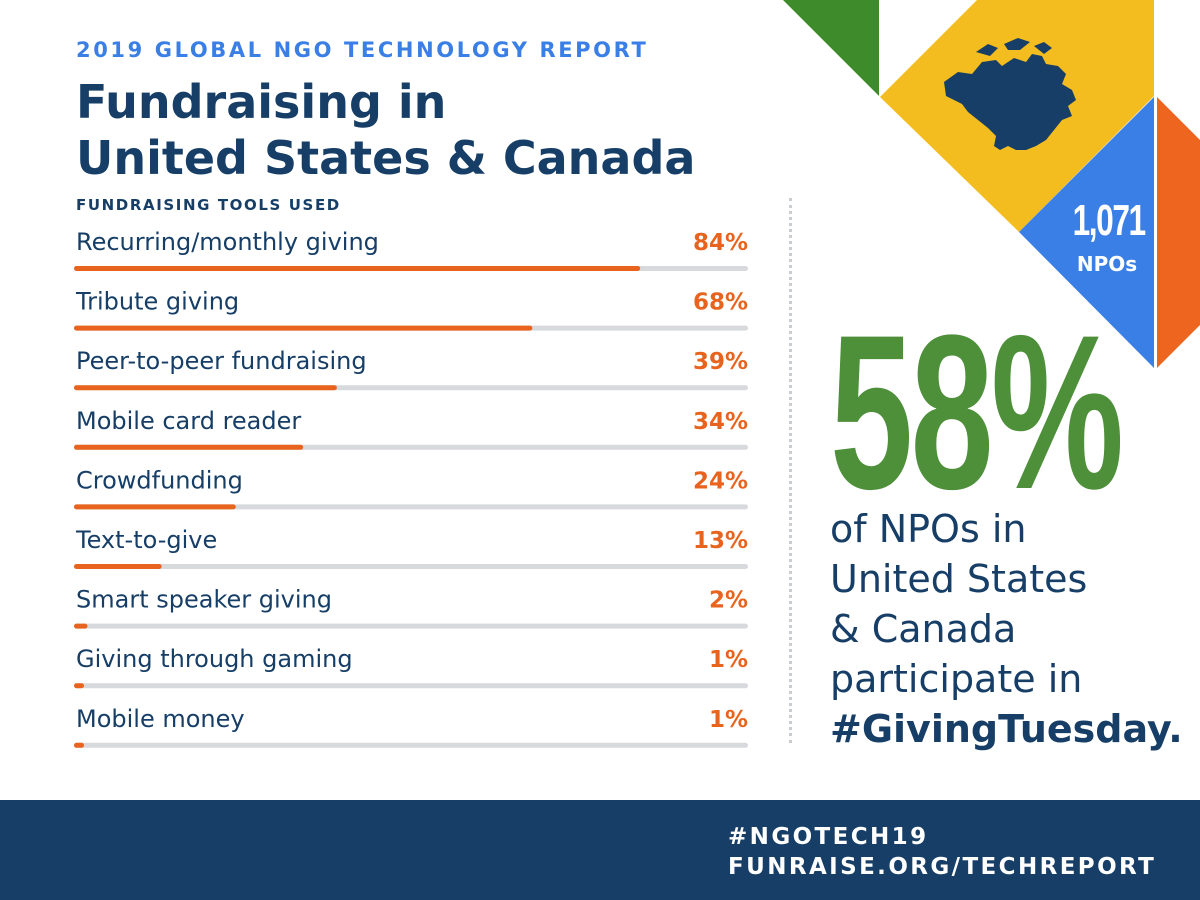 The width and height of the screenshot is (1200, 900). Describe the element at coordinates (728, 601) in the screenshot. I see `value-label: 2%` at that location.